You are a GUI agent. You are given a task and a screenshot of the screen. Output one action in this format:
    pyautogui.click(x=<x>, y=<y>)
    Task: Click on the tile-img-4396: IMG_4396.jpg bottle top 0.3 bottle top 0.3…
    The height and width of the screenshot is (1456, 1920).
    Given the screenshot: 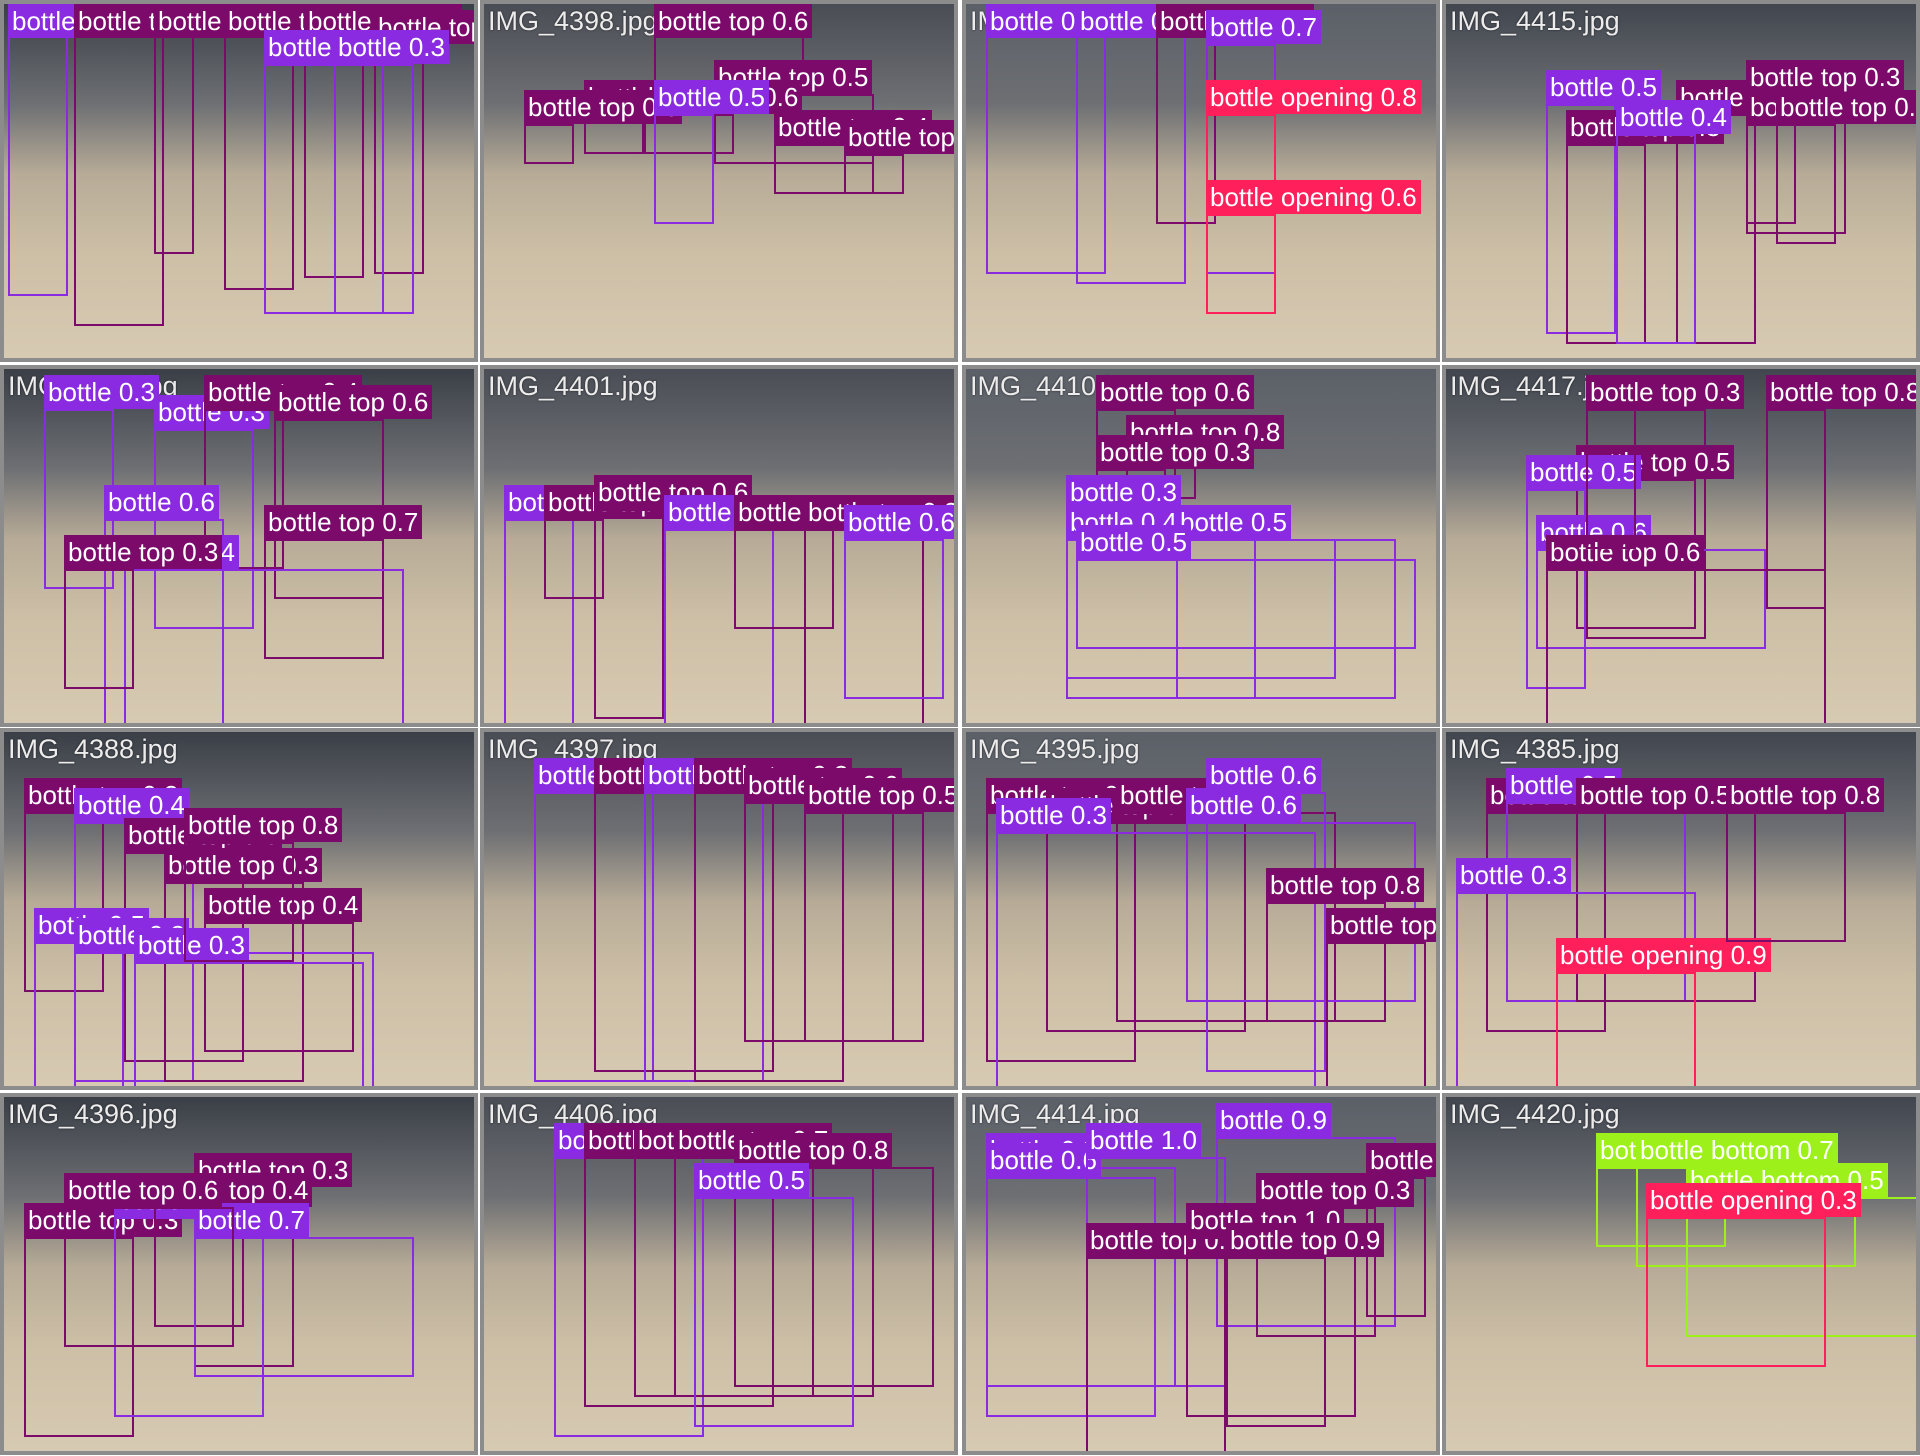 What is the action you would take?
    pyautogui.click(x=239, y=1274)
    